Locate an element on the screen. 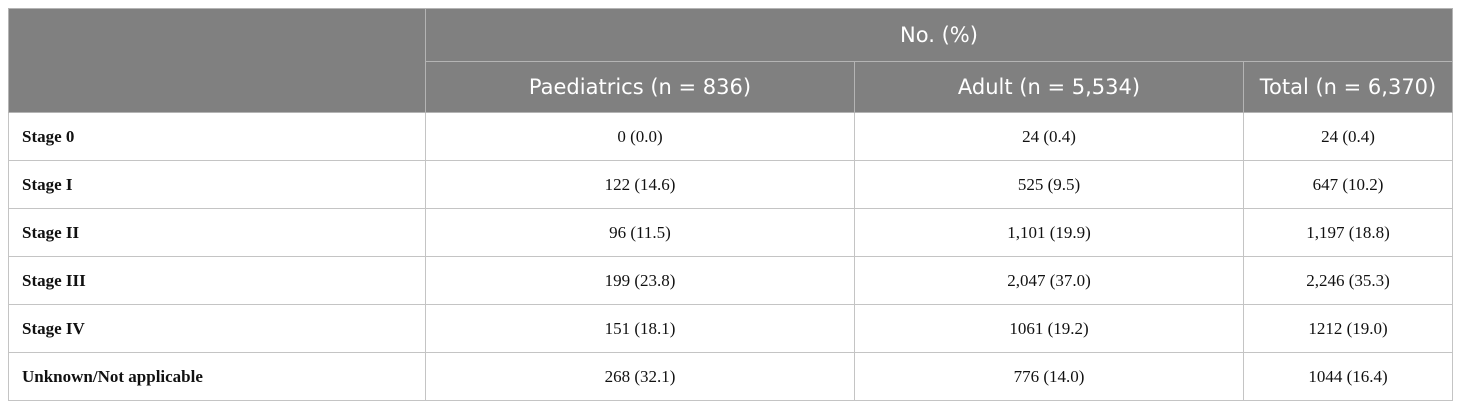  cell-adult: 1,101 (19.9) is located at coordinates (1049, 232).